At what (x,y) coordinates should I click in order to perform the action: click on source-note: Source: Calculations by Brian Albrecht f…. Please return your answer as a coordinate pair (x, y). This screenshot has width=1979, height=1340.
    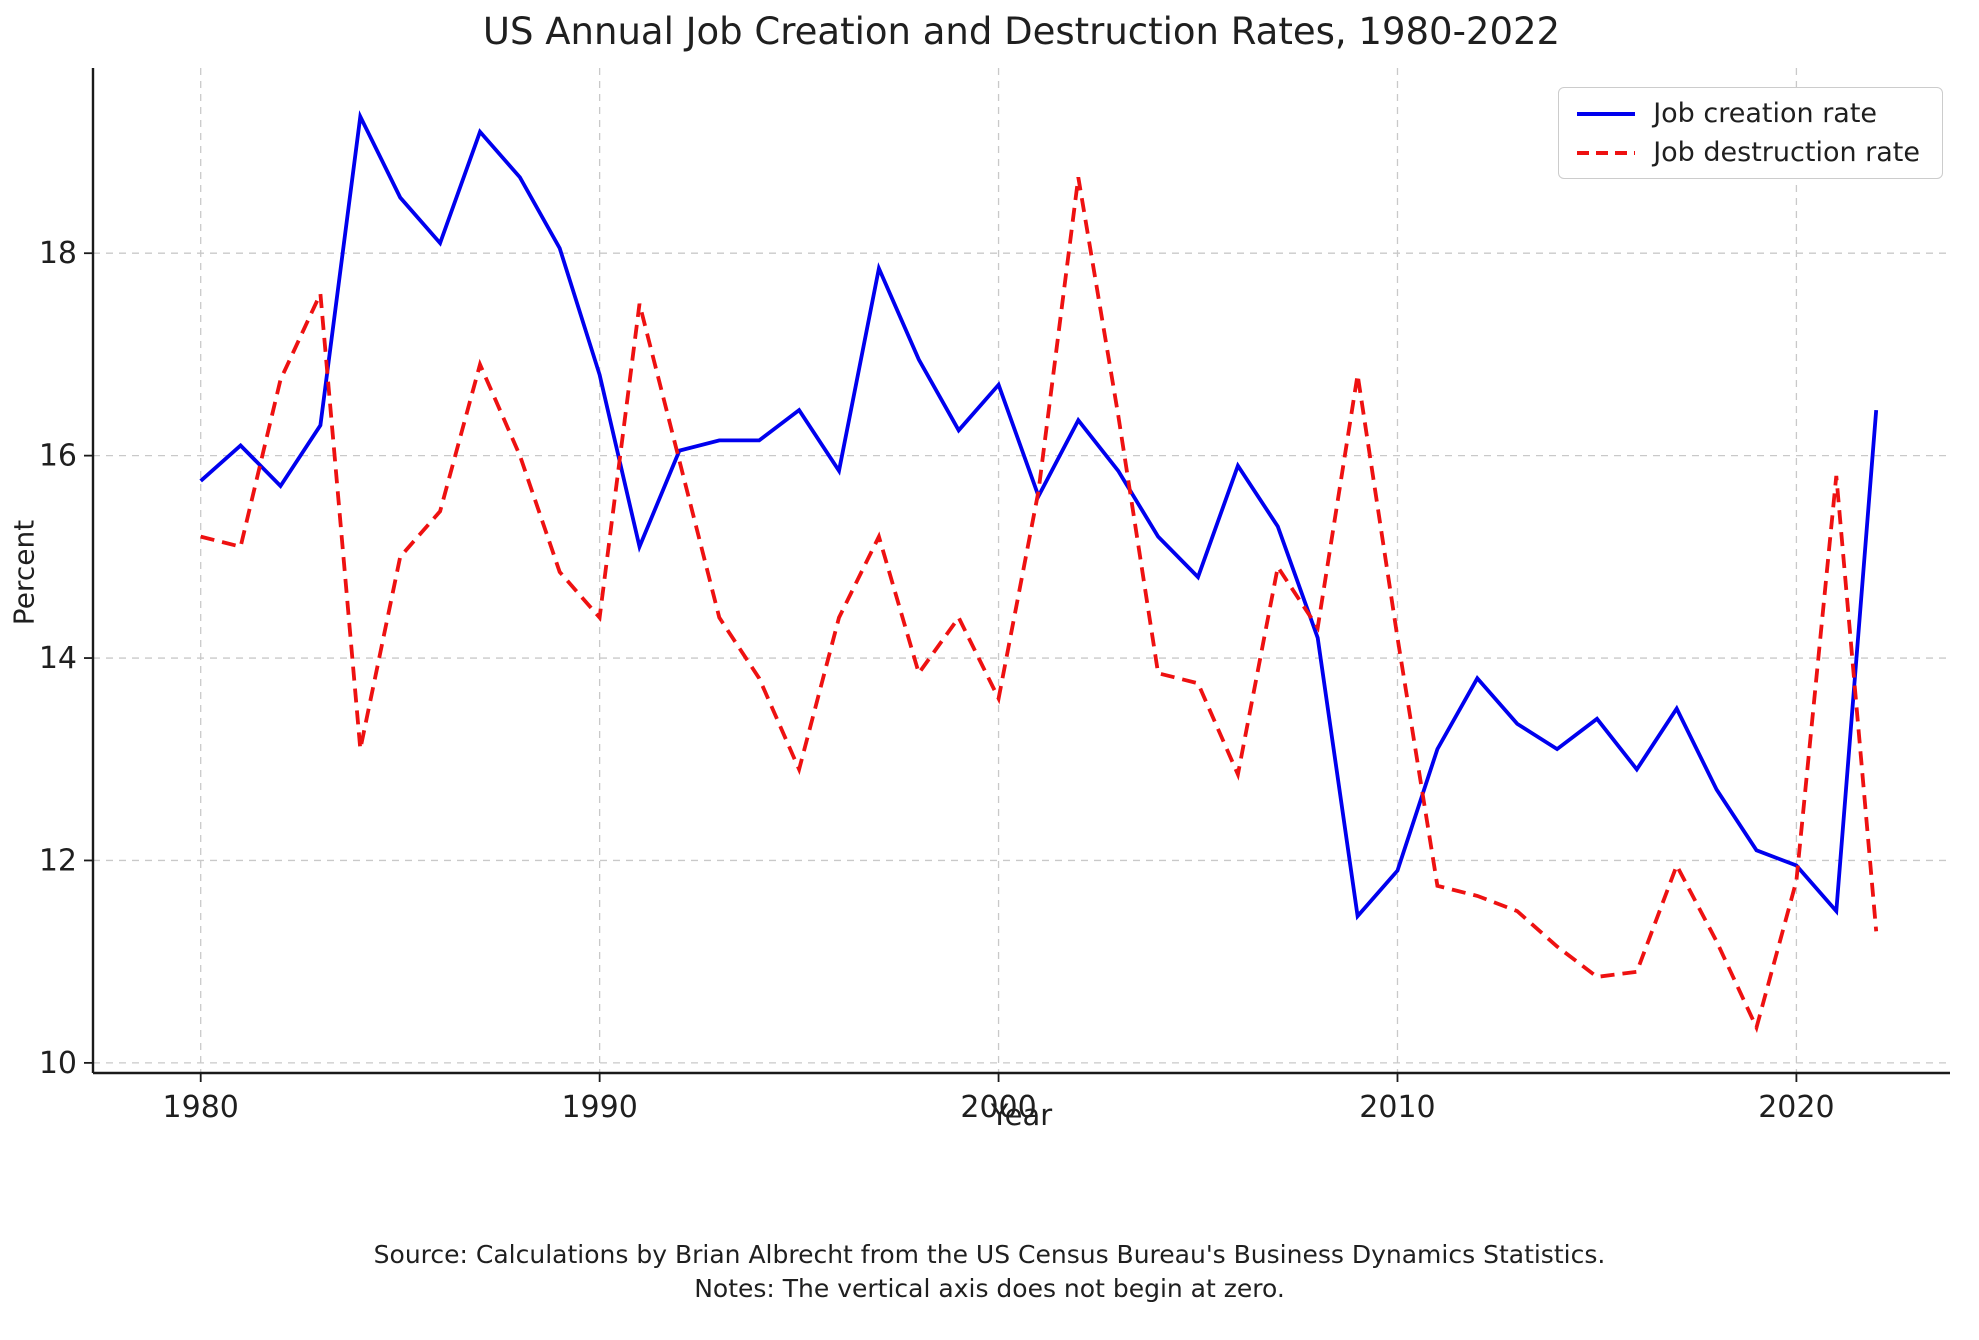
    Looking at the image, I should click on (989, 1254).